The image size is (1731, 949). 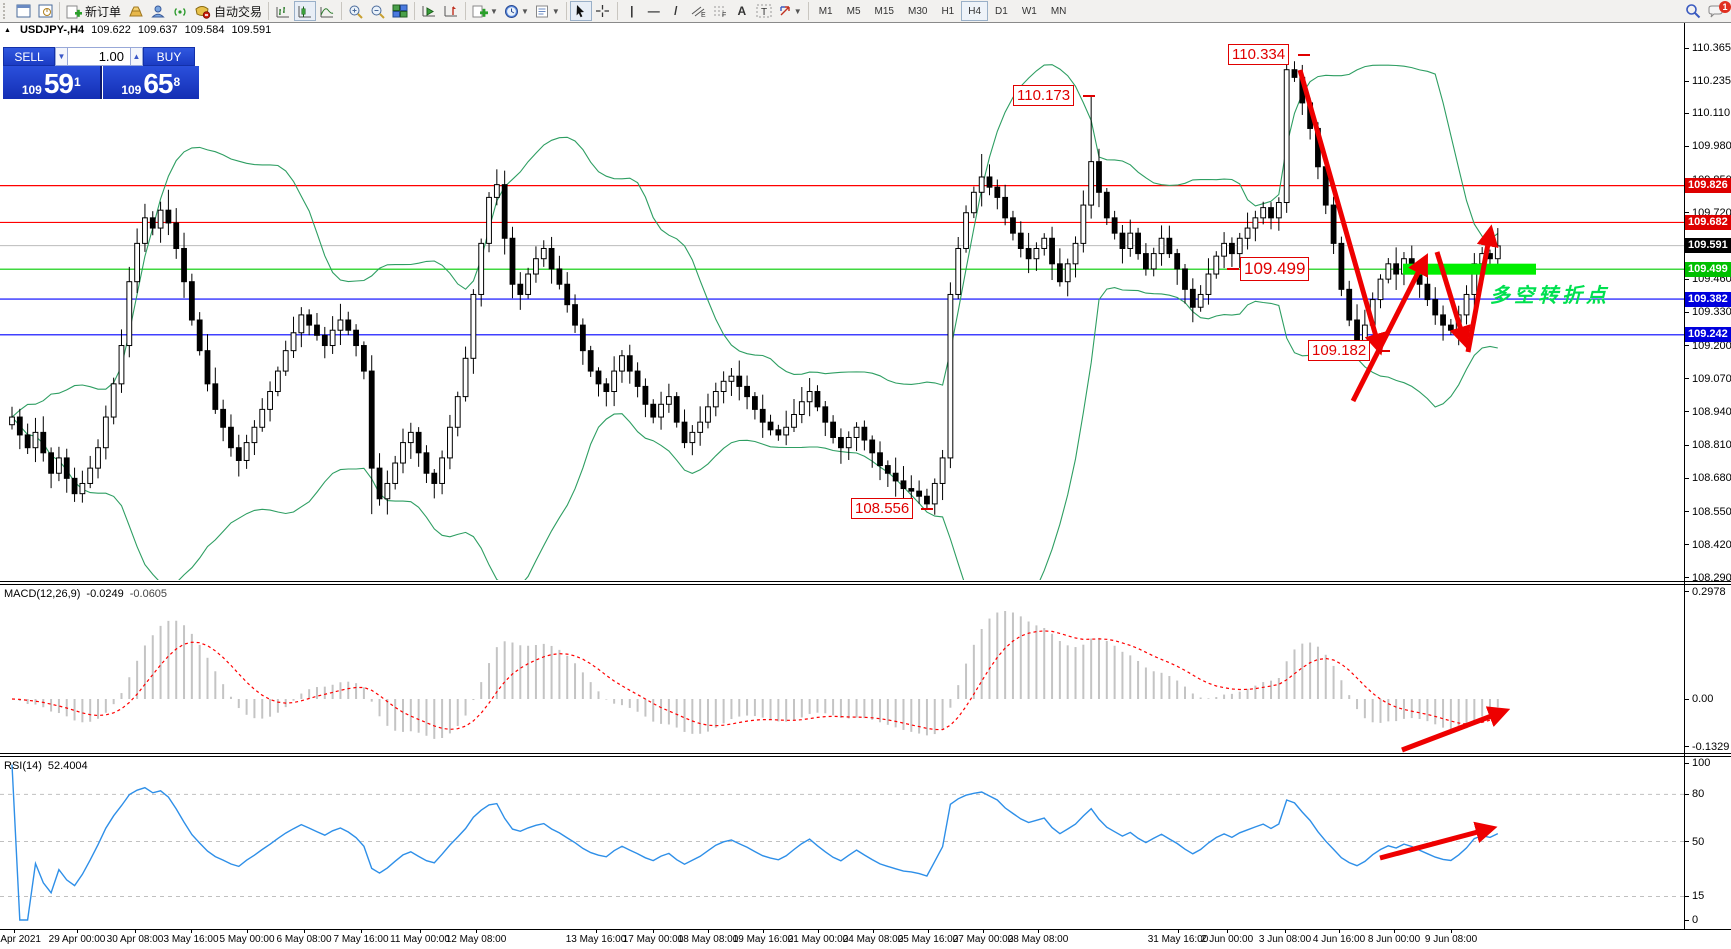 I want to click on auto-scroll-icon, so click(x=429, y=11).